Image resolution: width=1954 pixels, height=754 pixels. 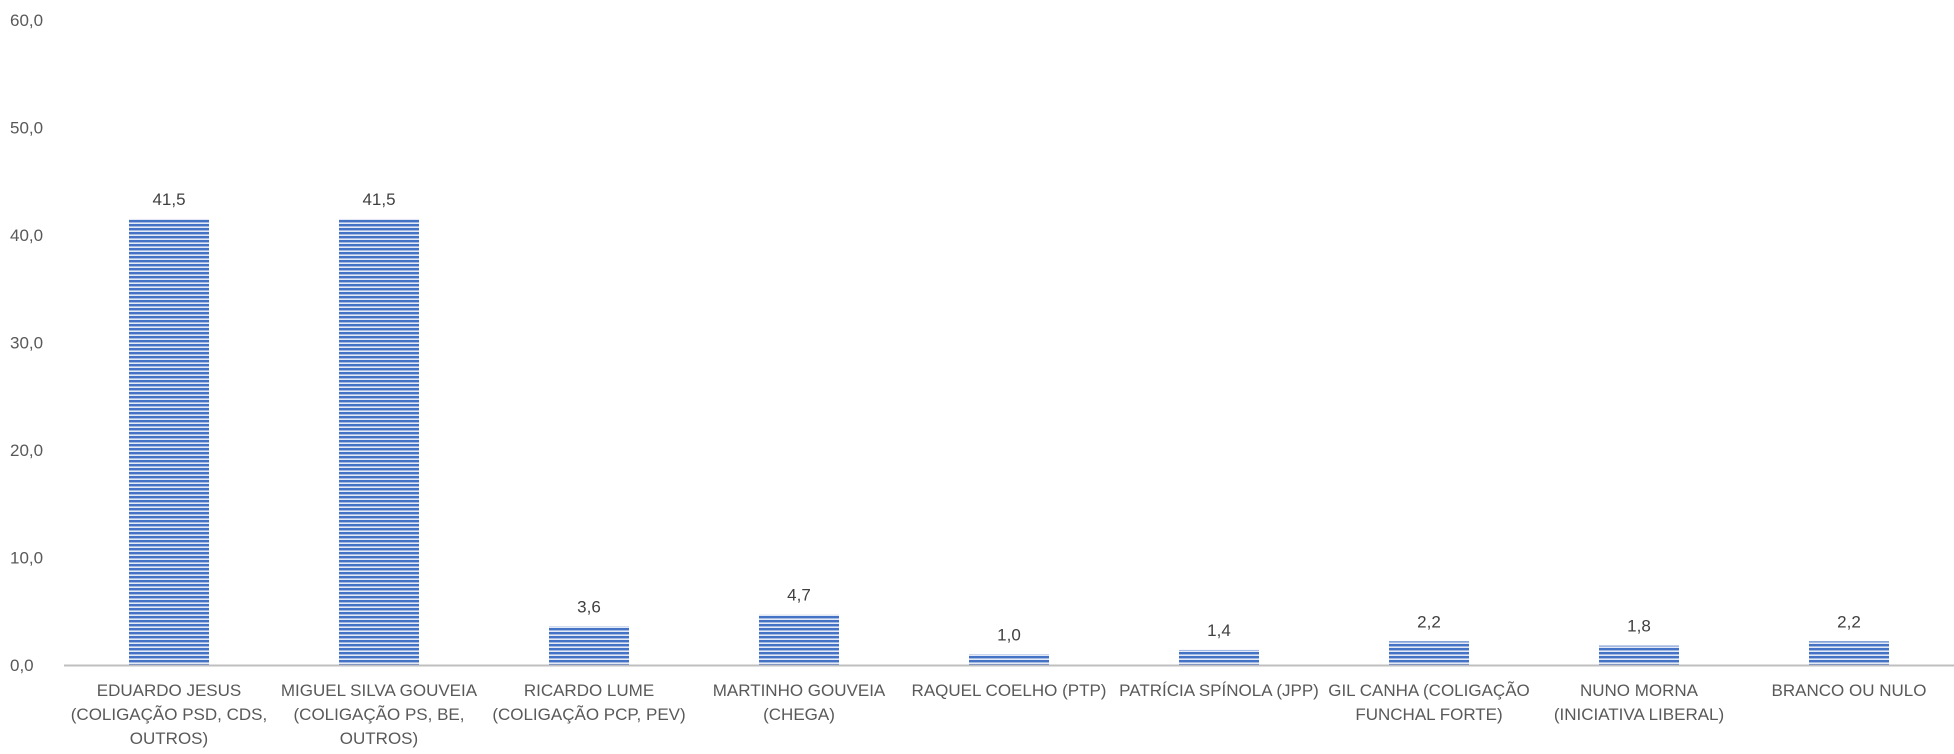 What do you see at coordinates (1428, 714) in the screenshot?
I see `x-tick-label-line: FUNCHAL FORTE)` at bounding box center [1428, 714].